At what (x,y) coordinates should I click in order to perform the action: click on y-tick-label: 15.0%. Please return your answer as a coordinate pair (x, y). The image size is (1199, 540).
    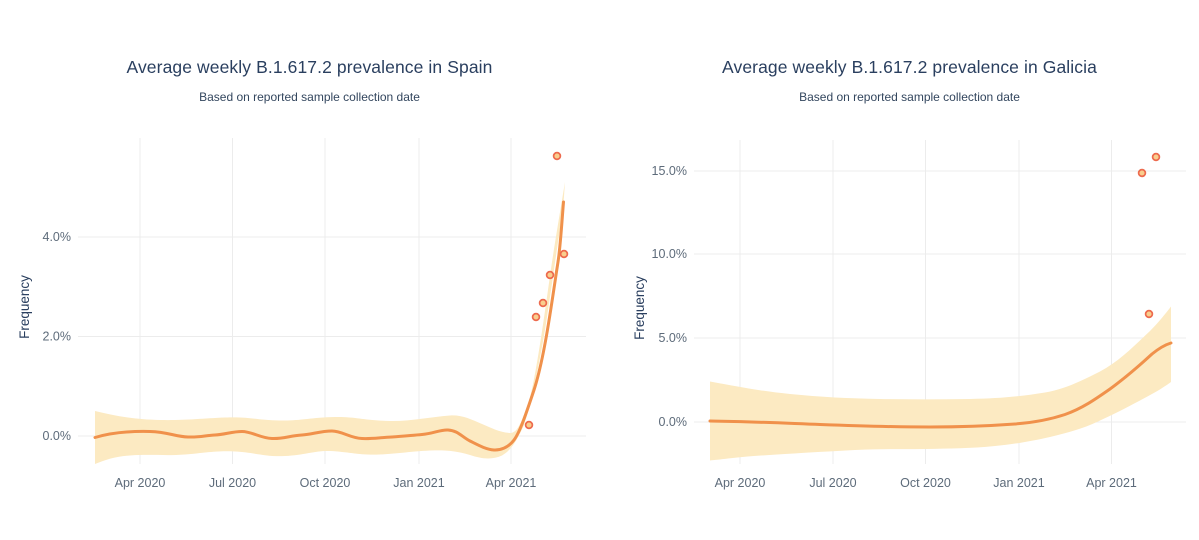
    Looking at the image, I should click on (669, 171).